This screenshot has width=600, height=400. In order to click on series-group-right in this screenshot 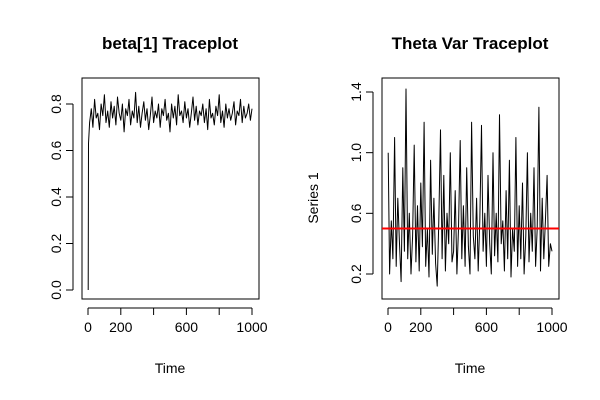, I will do `click(470, 187)`.